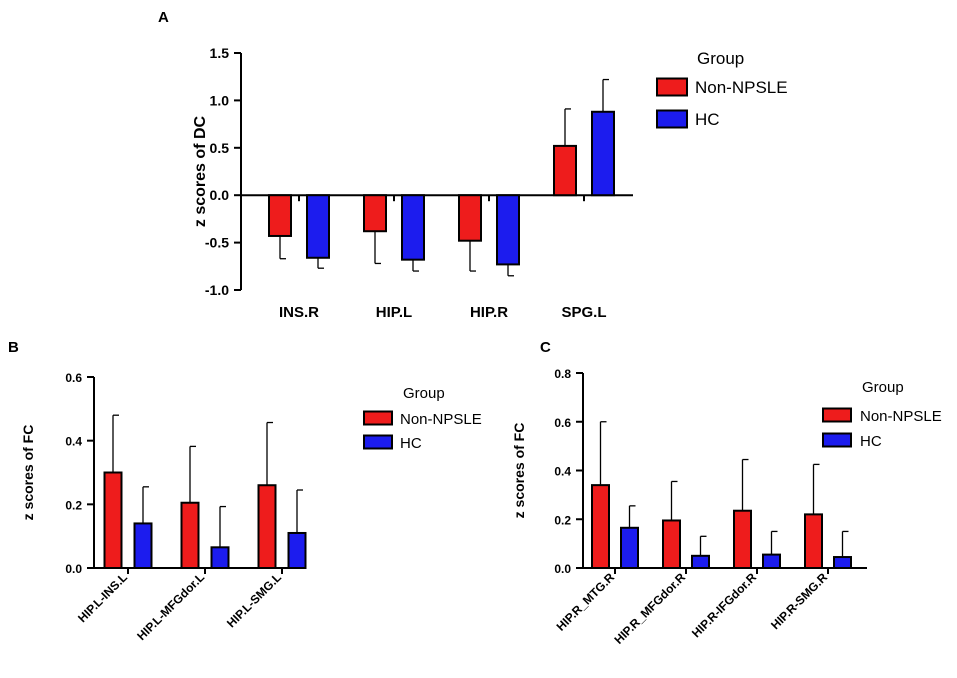 The height and width of the screenshot is (678, 957). What do you see at coordinates (299, 312) in the screenshot?
I see `x-category-label: INS.R` at bounding box center [299, 312].